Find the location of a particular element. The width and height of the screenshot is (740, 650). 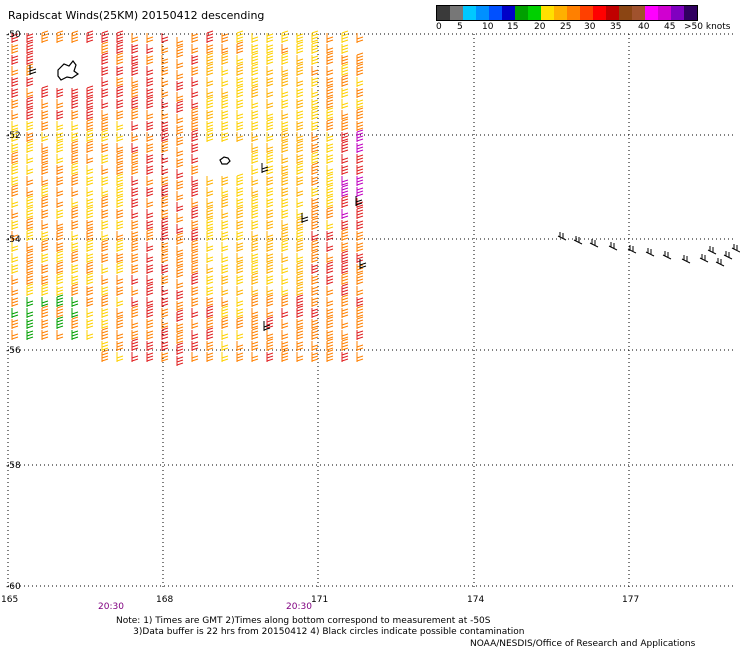

longitude-label: 168 is located at coordinates (164, 600).